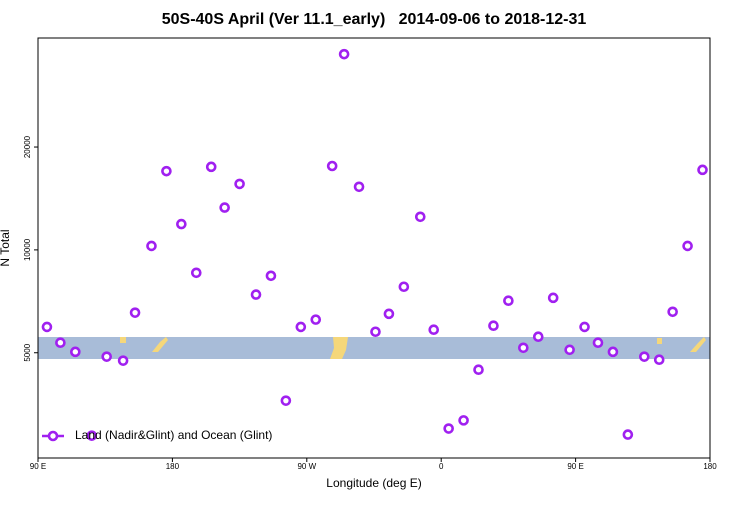 This screenshot has width=750, height=505. Describe the element at coordinates (27, 146) in the screenshot. I see `y-tick-label: 20000` at that location.